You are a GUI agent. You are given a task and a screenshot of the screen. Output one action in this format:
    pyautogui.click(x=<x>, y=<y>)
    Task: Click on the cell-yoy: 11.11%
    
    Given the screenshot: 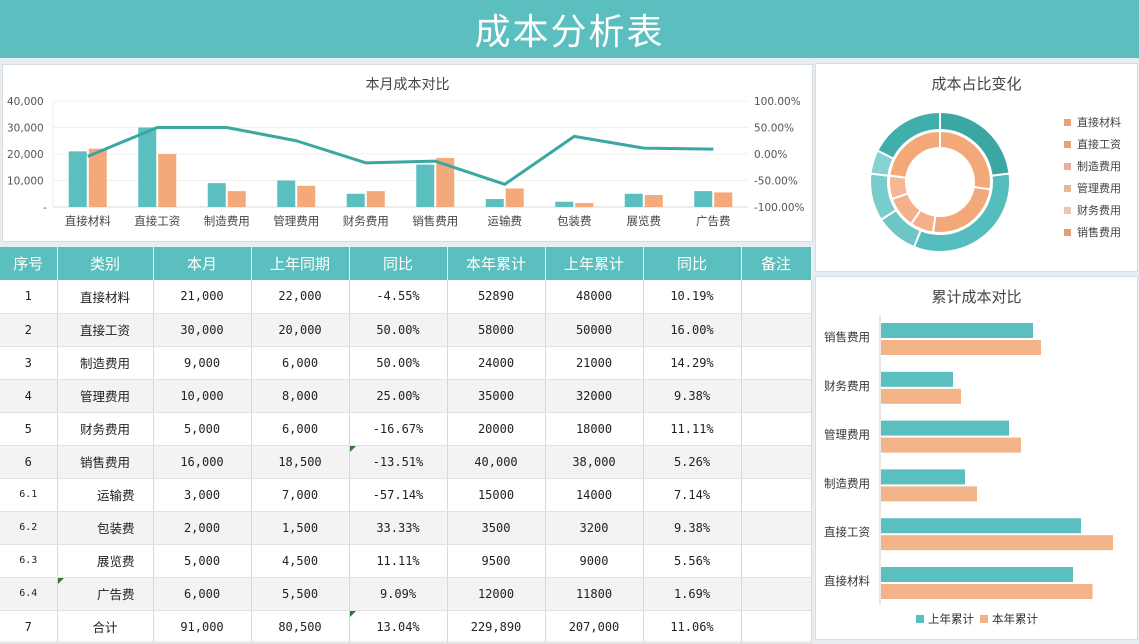 What is the action you would take?
    pyautogui.click(x=398, y=561)
    